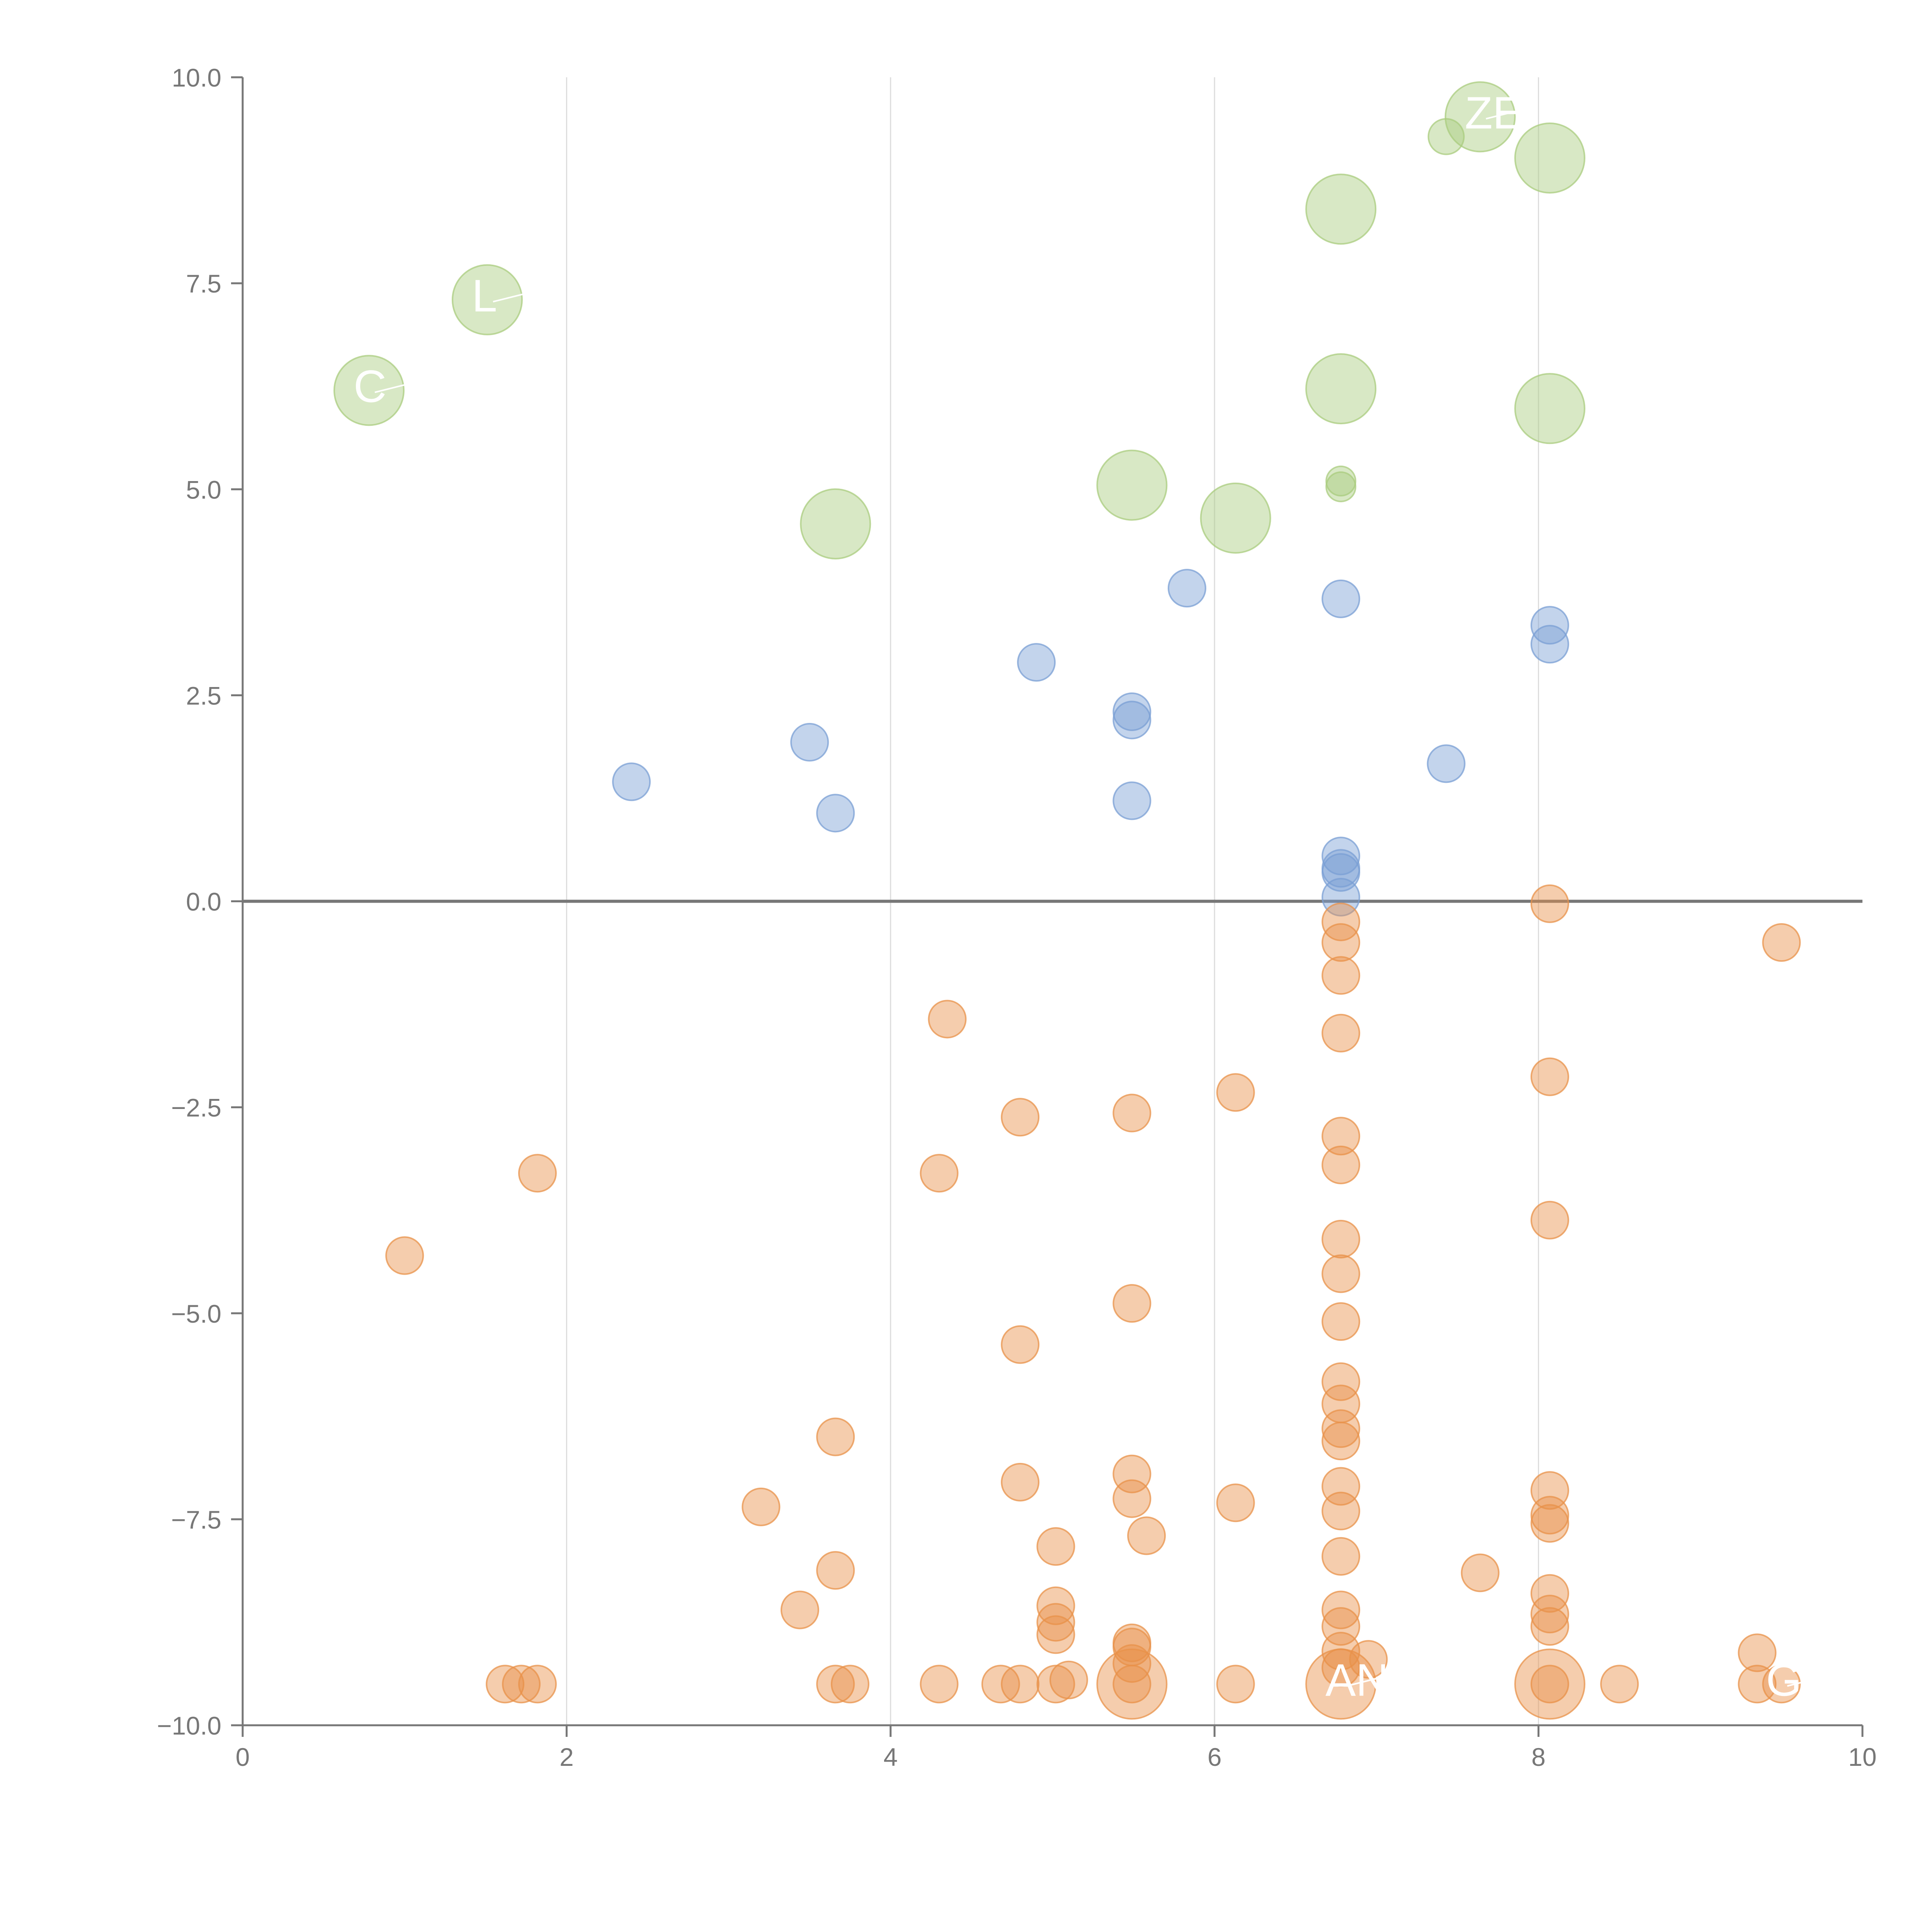 The image size is (1932, 1932). I want to click on y-tick-label: 2.5, so click(204, 695).